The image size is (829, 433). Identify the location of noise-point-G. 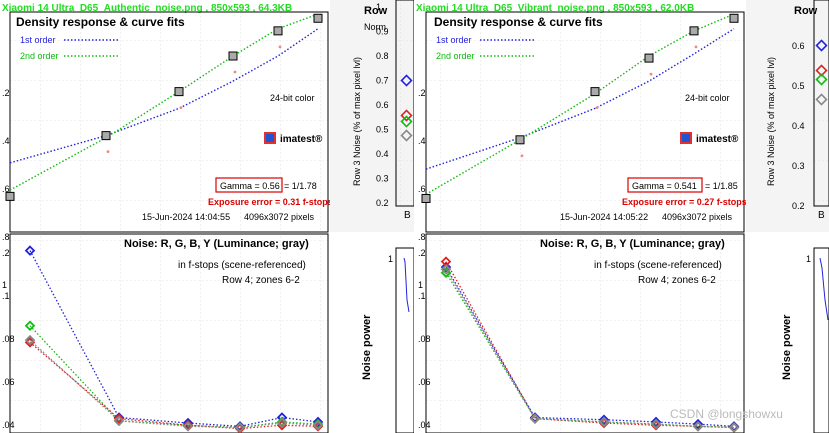
(30, 326).